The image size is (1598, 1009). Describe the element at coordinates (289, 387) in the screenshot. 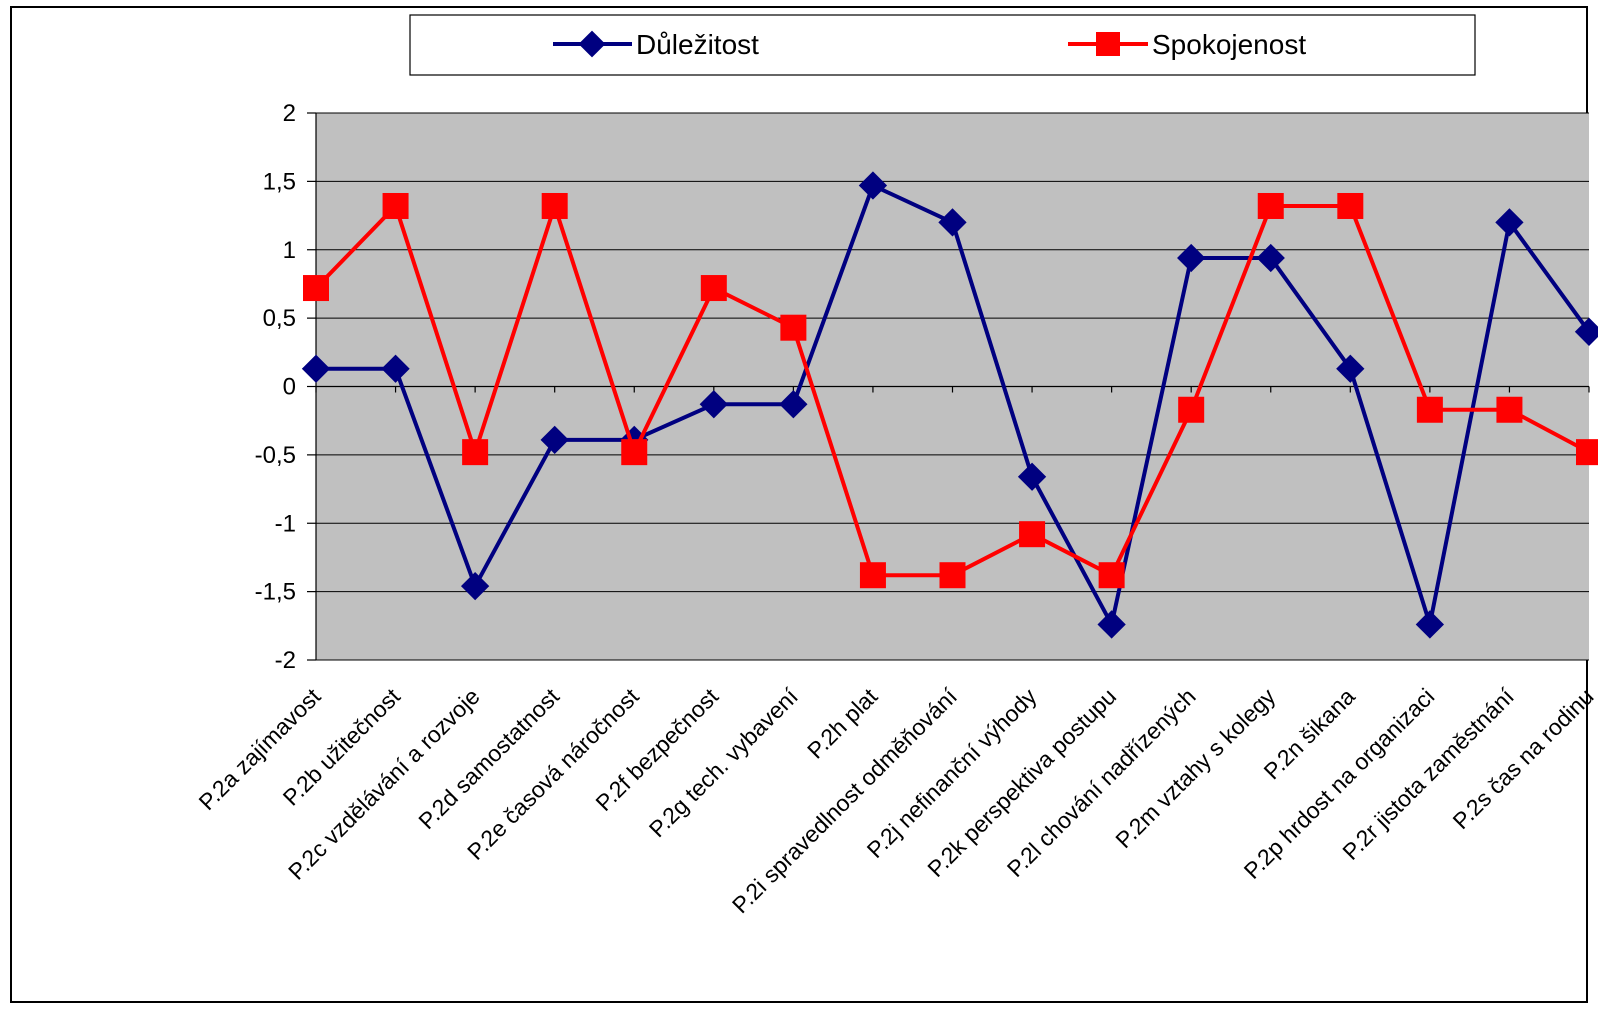

I see `y-tick-label: 0` at that location.